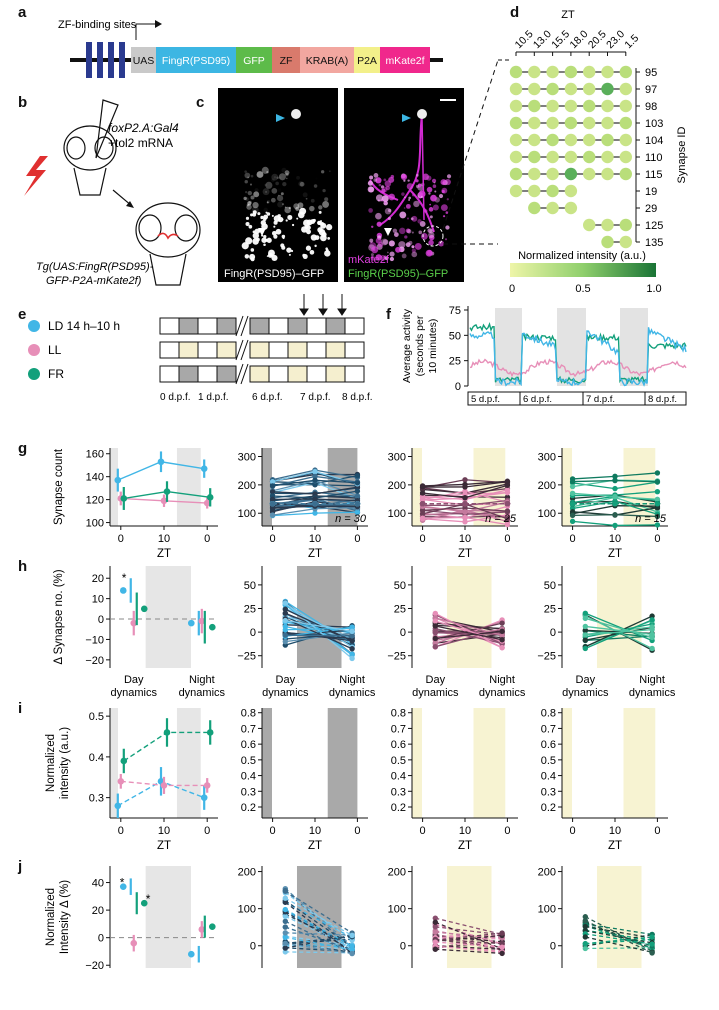 Image resolution: width=719 pixels, height=1010 pixels. Describe the element at coordinates (396, 657) in the screenshot. I see `h2-ytick-0: −25` at that location.